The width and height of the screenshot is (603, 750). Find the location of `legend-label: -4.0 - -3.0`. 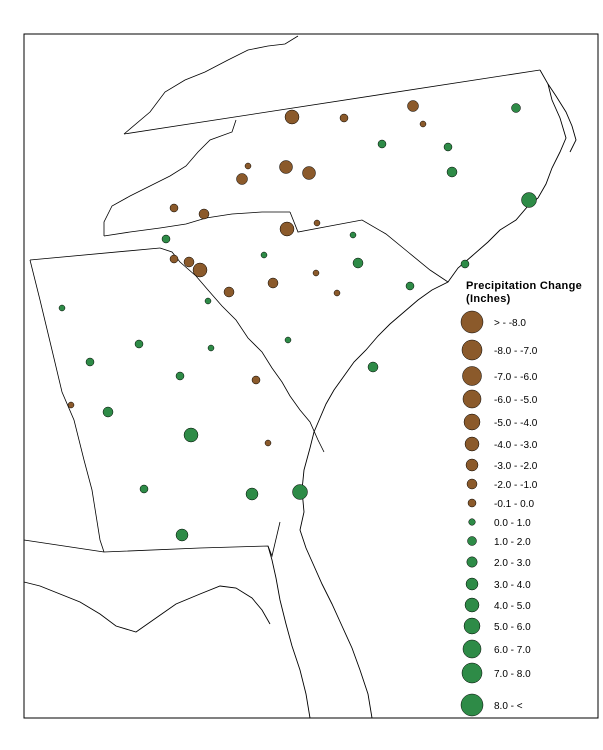

legend-label: -4.0 - -3.0 is located at coordinates (516, 445).